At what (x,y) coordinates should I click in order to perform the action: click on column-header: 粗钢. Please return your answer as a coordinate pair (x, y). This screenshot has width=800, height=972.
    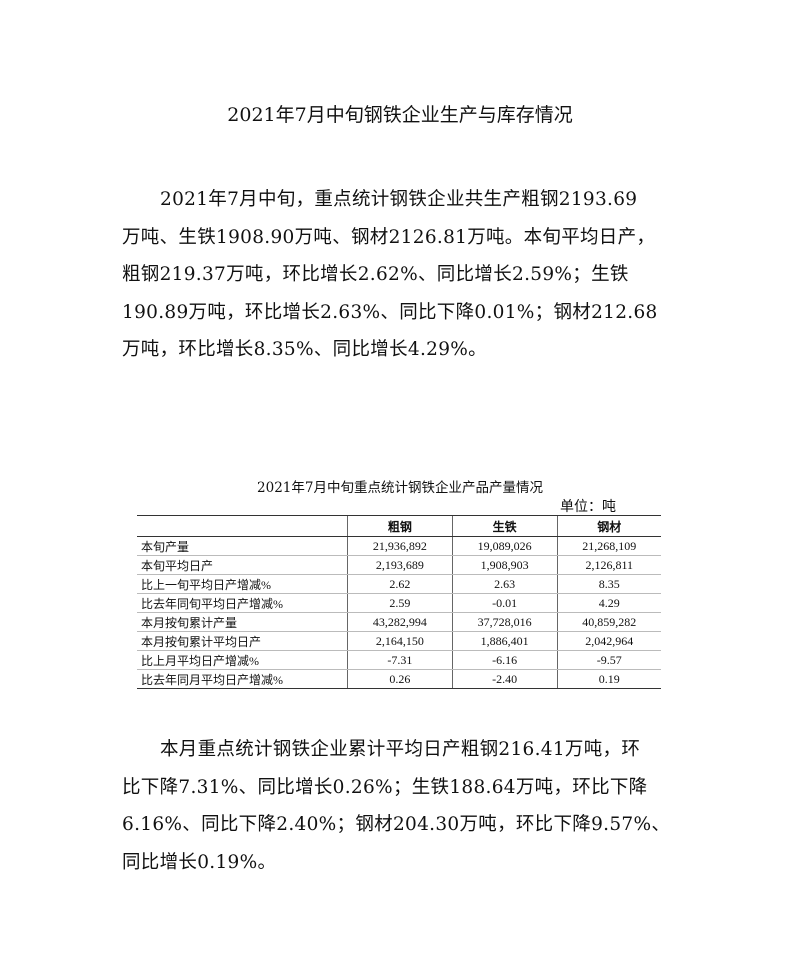
    Looking at the image, I should click on (400, 526).